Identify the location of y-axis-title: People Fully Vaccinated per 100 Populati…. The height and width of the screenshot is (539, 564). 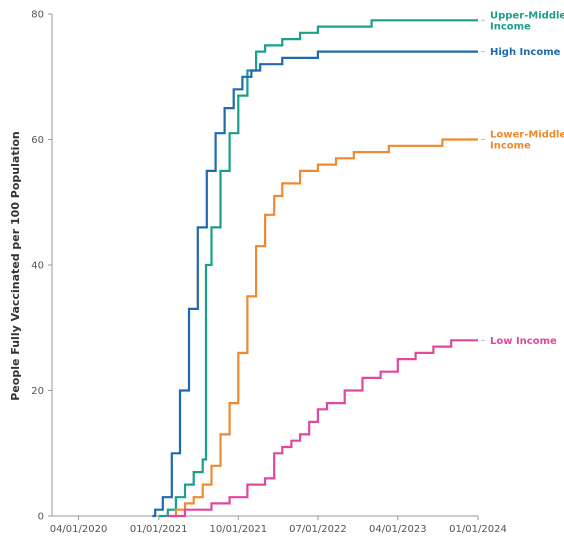
(15, 266).